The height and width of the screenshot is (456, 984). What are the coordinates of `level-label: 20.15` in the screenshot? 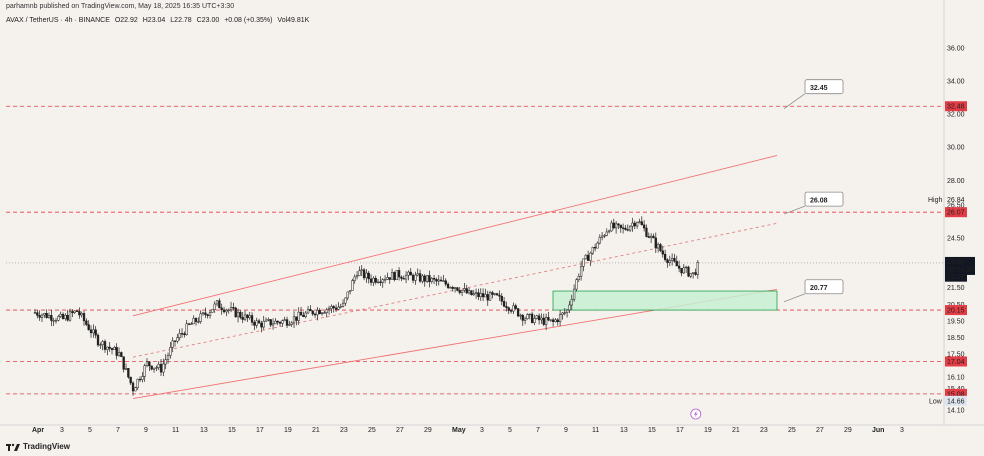 It's located at (956, 311).